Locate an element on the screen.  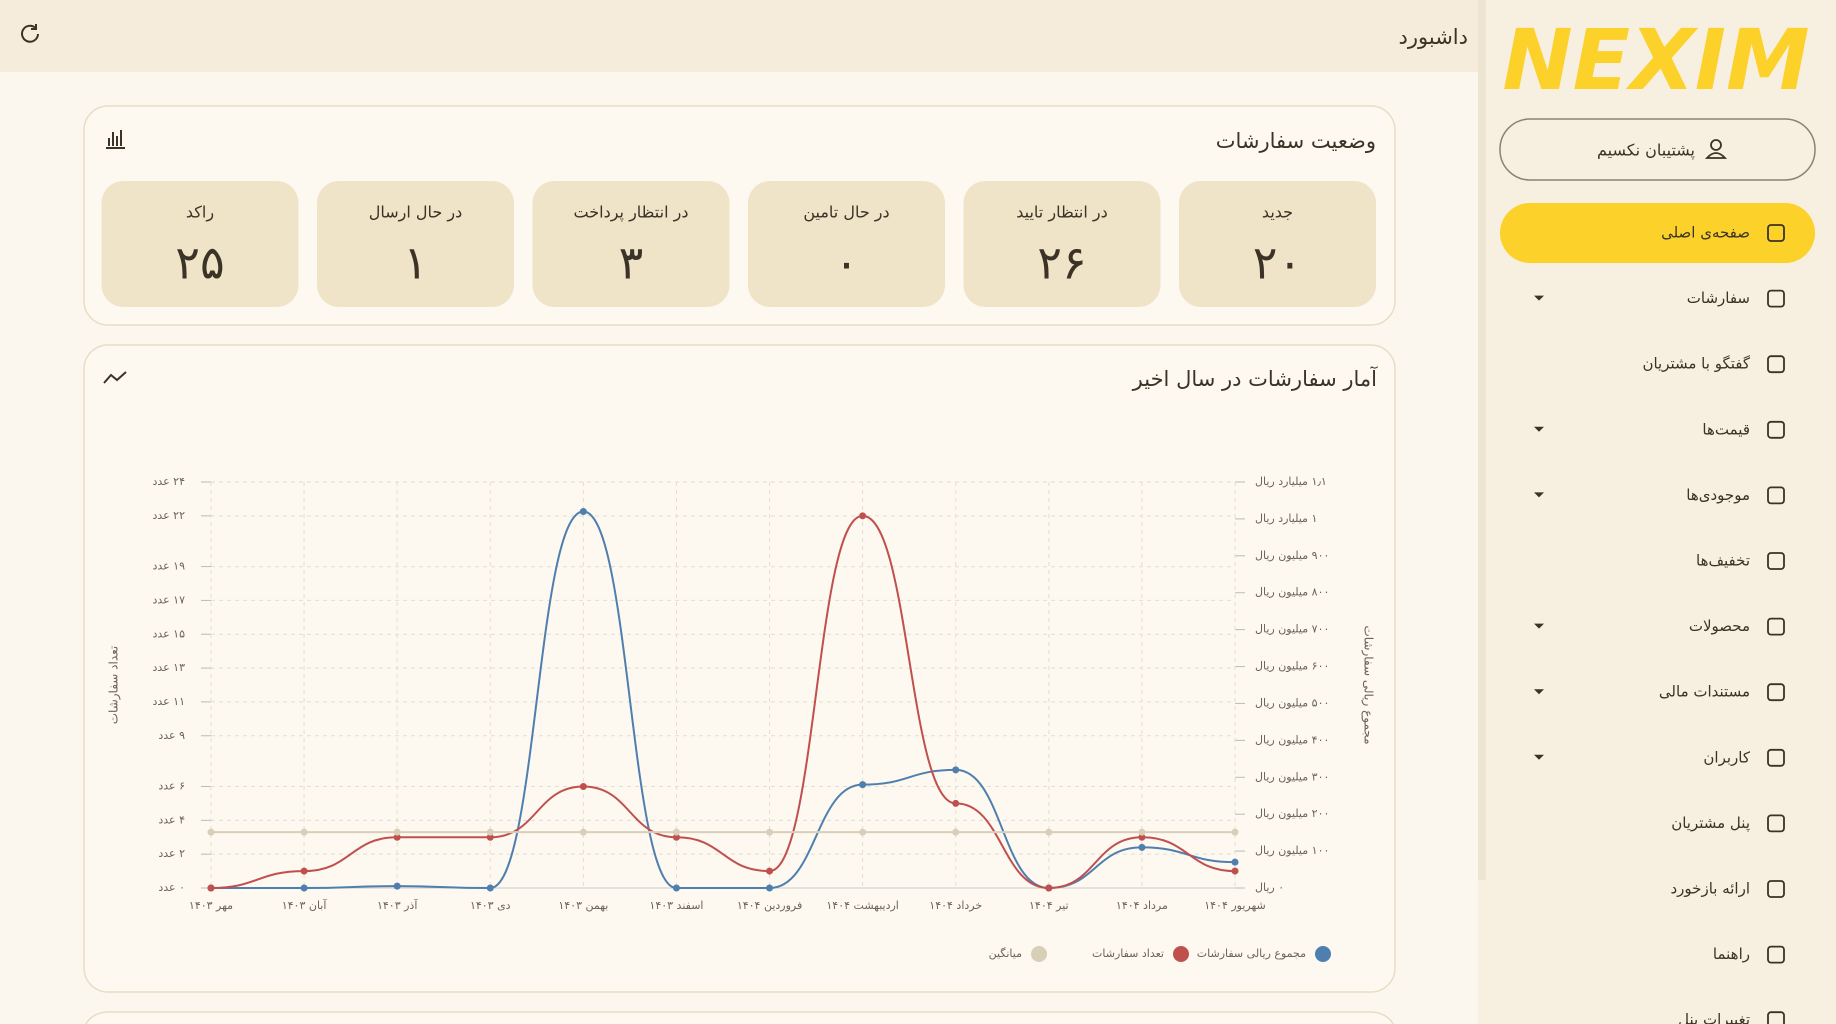
y-tick-label: ۰ عدد is located at coordinates (171, 887).